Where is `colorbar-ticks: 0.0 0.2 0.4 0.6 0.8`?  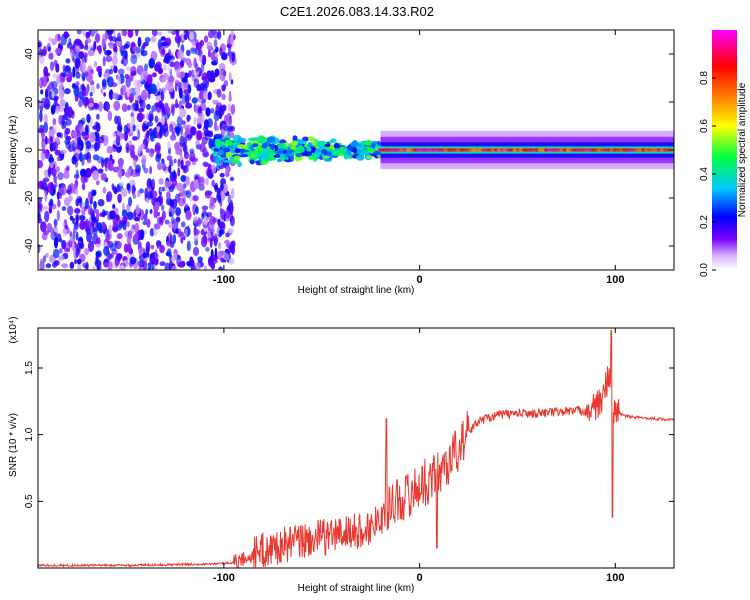
colorbar-ticks: 0.0 0.2 0.4 0.6 0.8 is located at coordinates (707, 174).